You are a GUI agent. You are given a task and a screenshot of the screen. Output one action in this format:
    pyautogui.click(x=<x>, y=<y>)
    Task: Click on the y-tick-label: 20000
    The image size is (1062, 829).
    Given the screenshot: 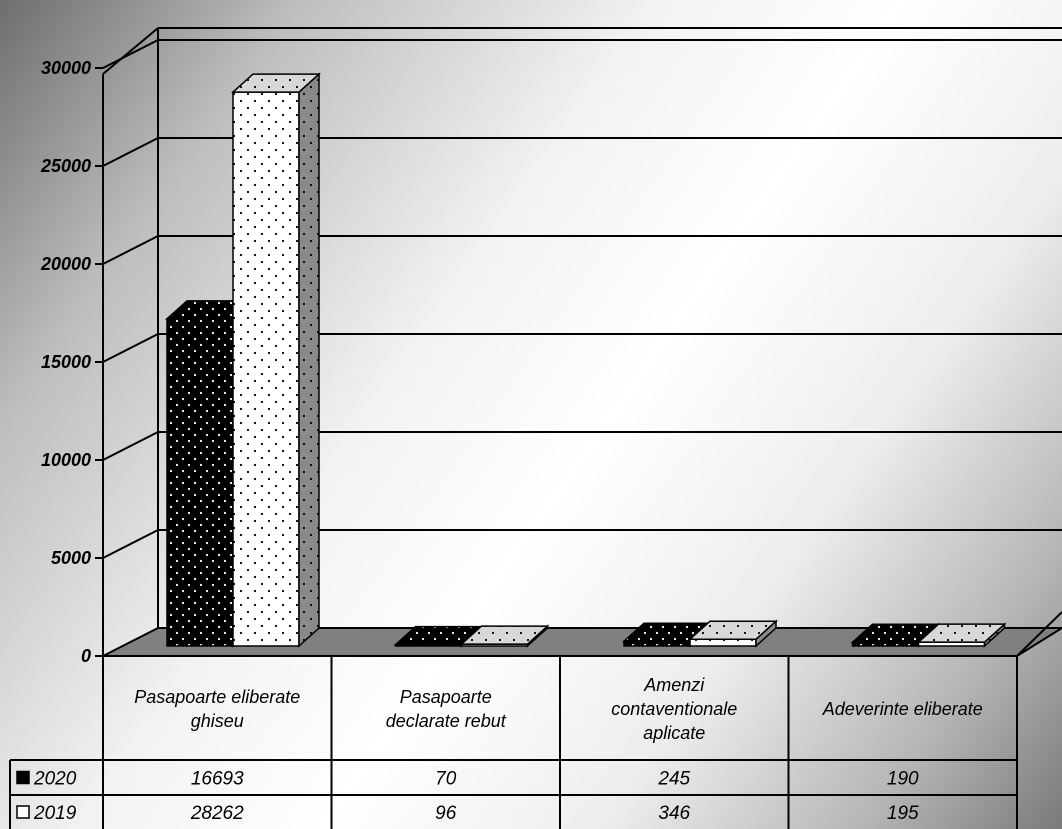 What is the action you would take?
    pyautogui.click(x=65, y=264)
    